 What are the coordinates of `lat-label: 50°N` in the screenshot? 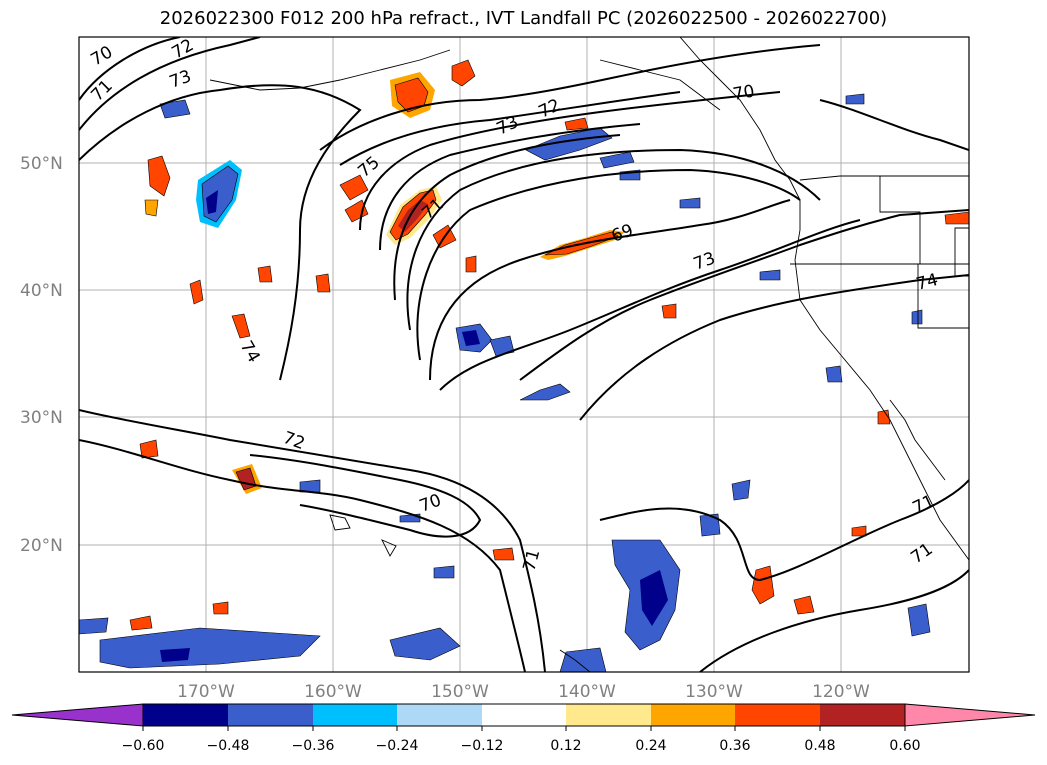 It's located at (41, 164).